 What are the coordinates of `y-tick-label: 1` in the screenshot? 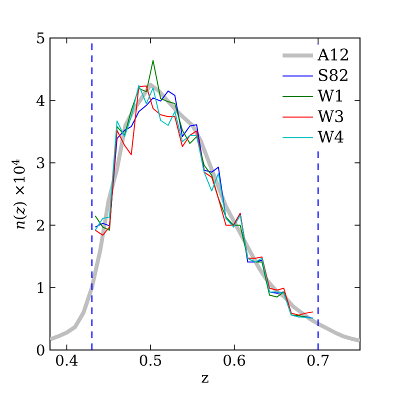 It's located at (41, 288).